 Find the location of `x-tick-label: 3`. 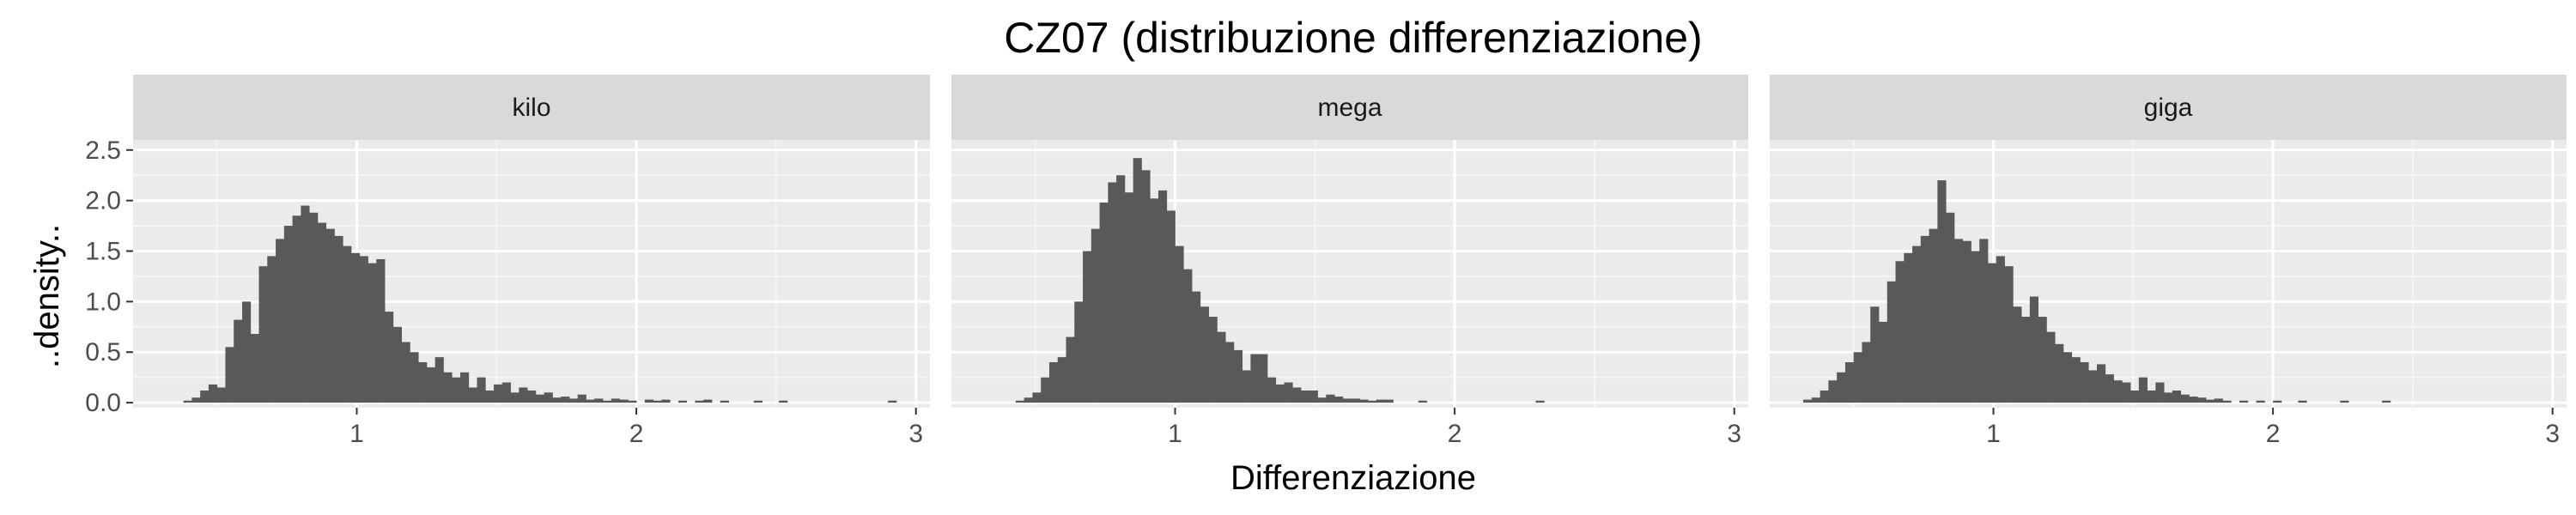

x-tick-label: 3 is located at coordinates (915, 434).